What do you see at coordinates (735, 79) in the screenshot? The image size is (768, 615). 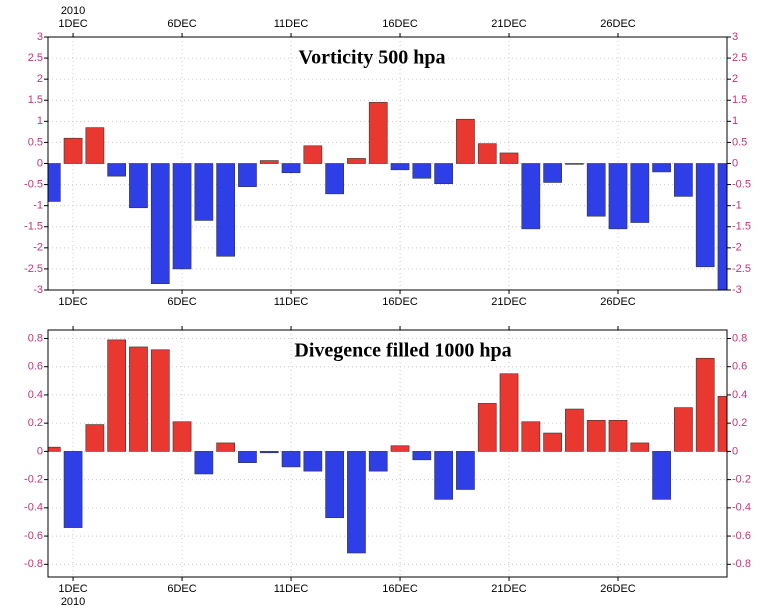 I see `y-tick-label-right: 2` at bounding box center [735, 79].